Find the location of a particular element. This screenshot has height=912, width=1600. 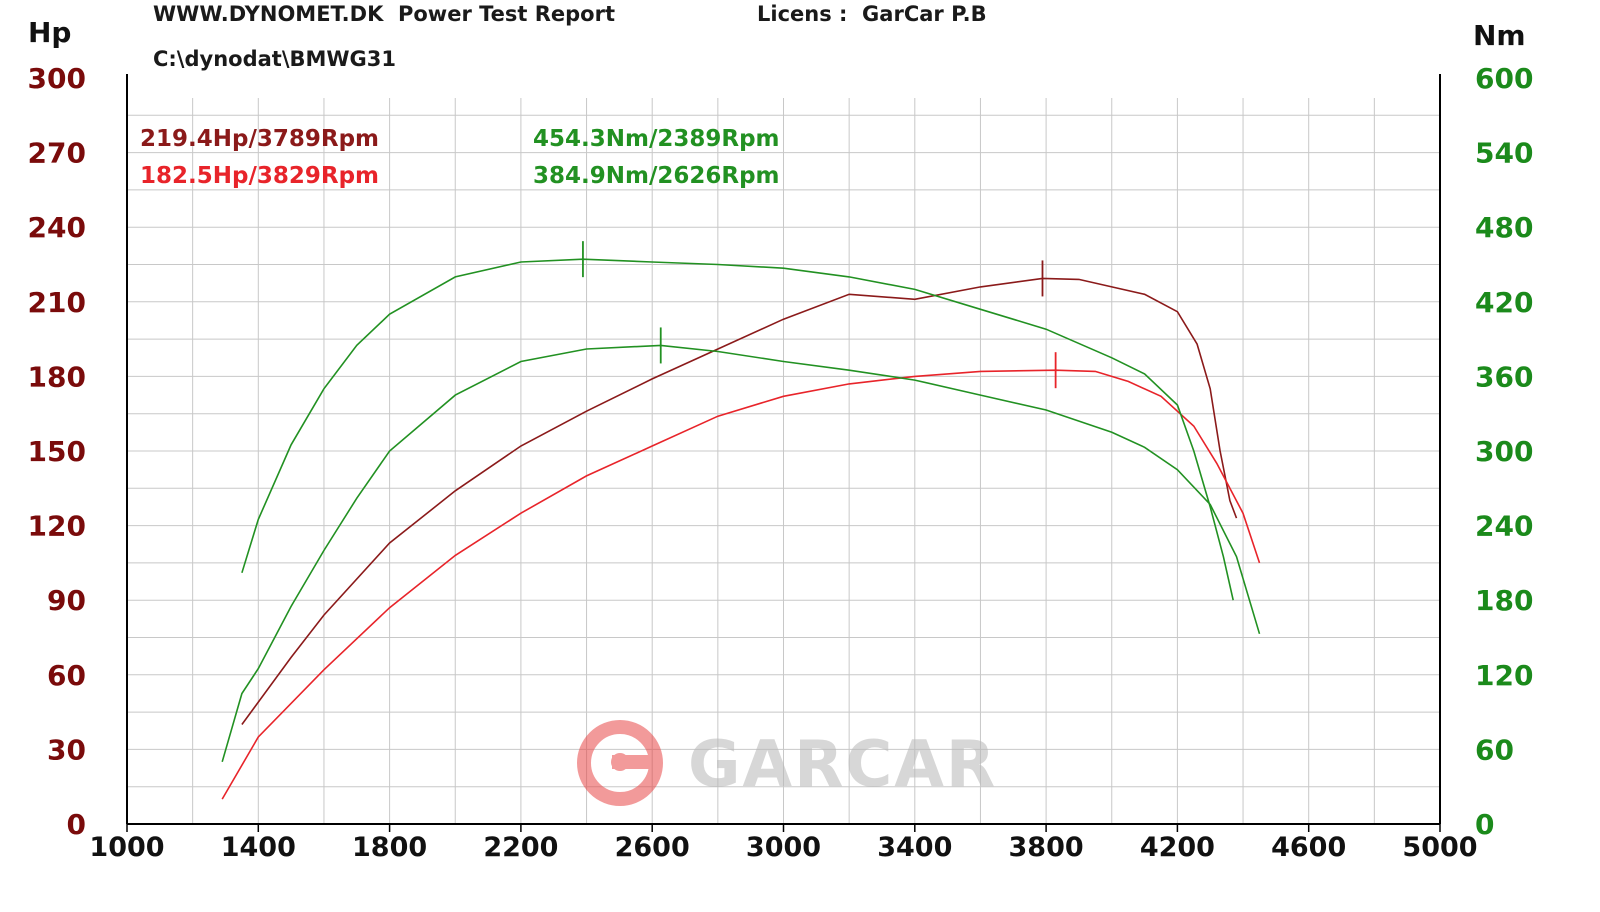

x-tick-label: 4200 is located at coordinates (1177, 847).